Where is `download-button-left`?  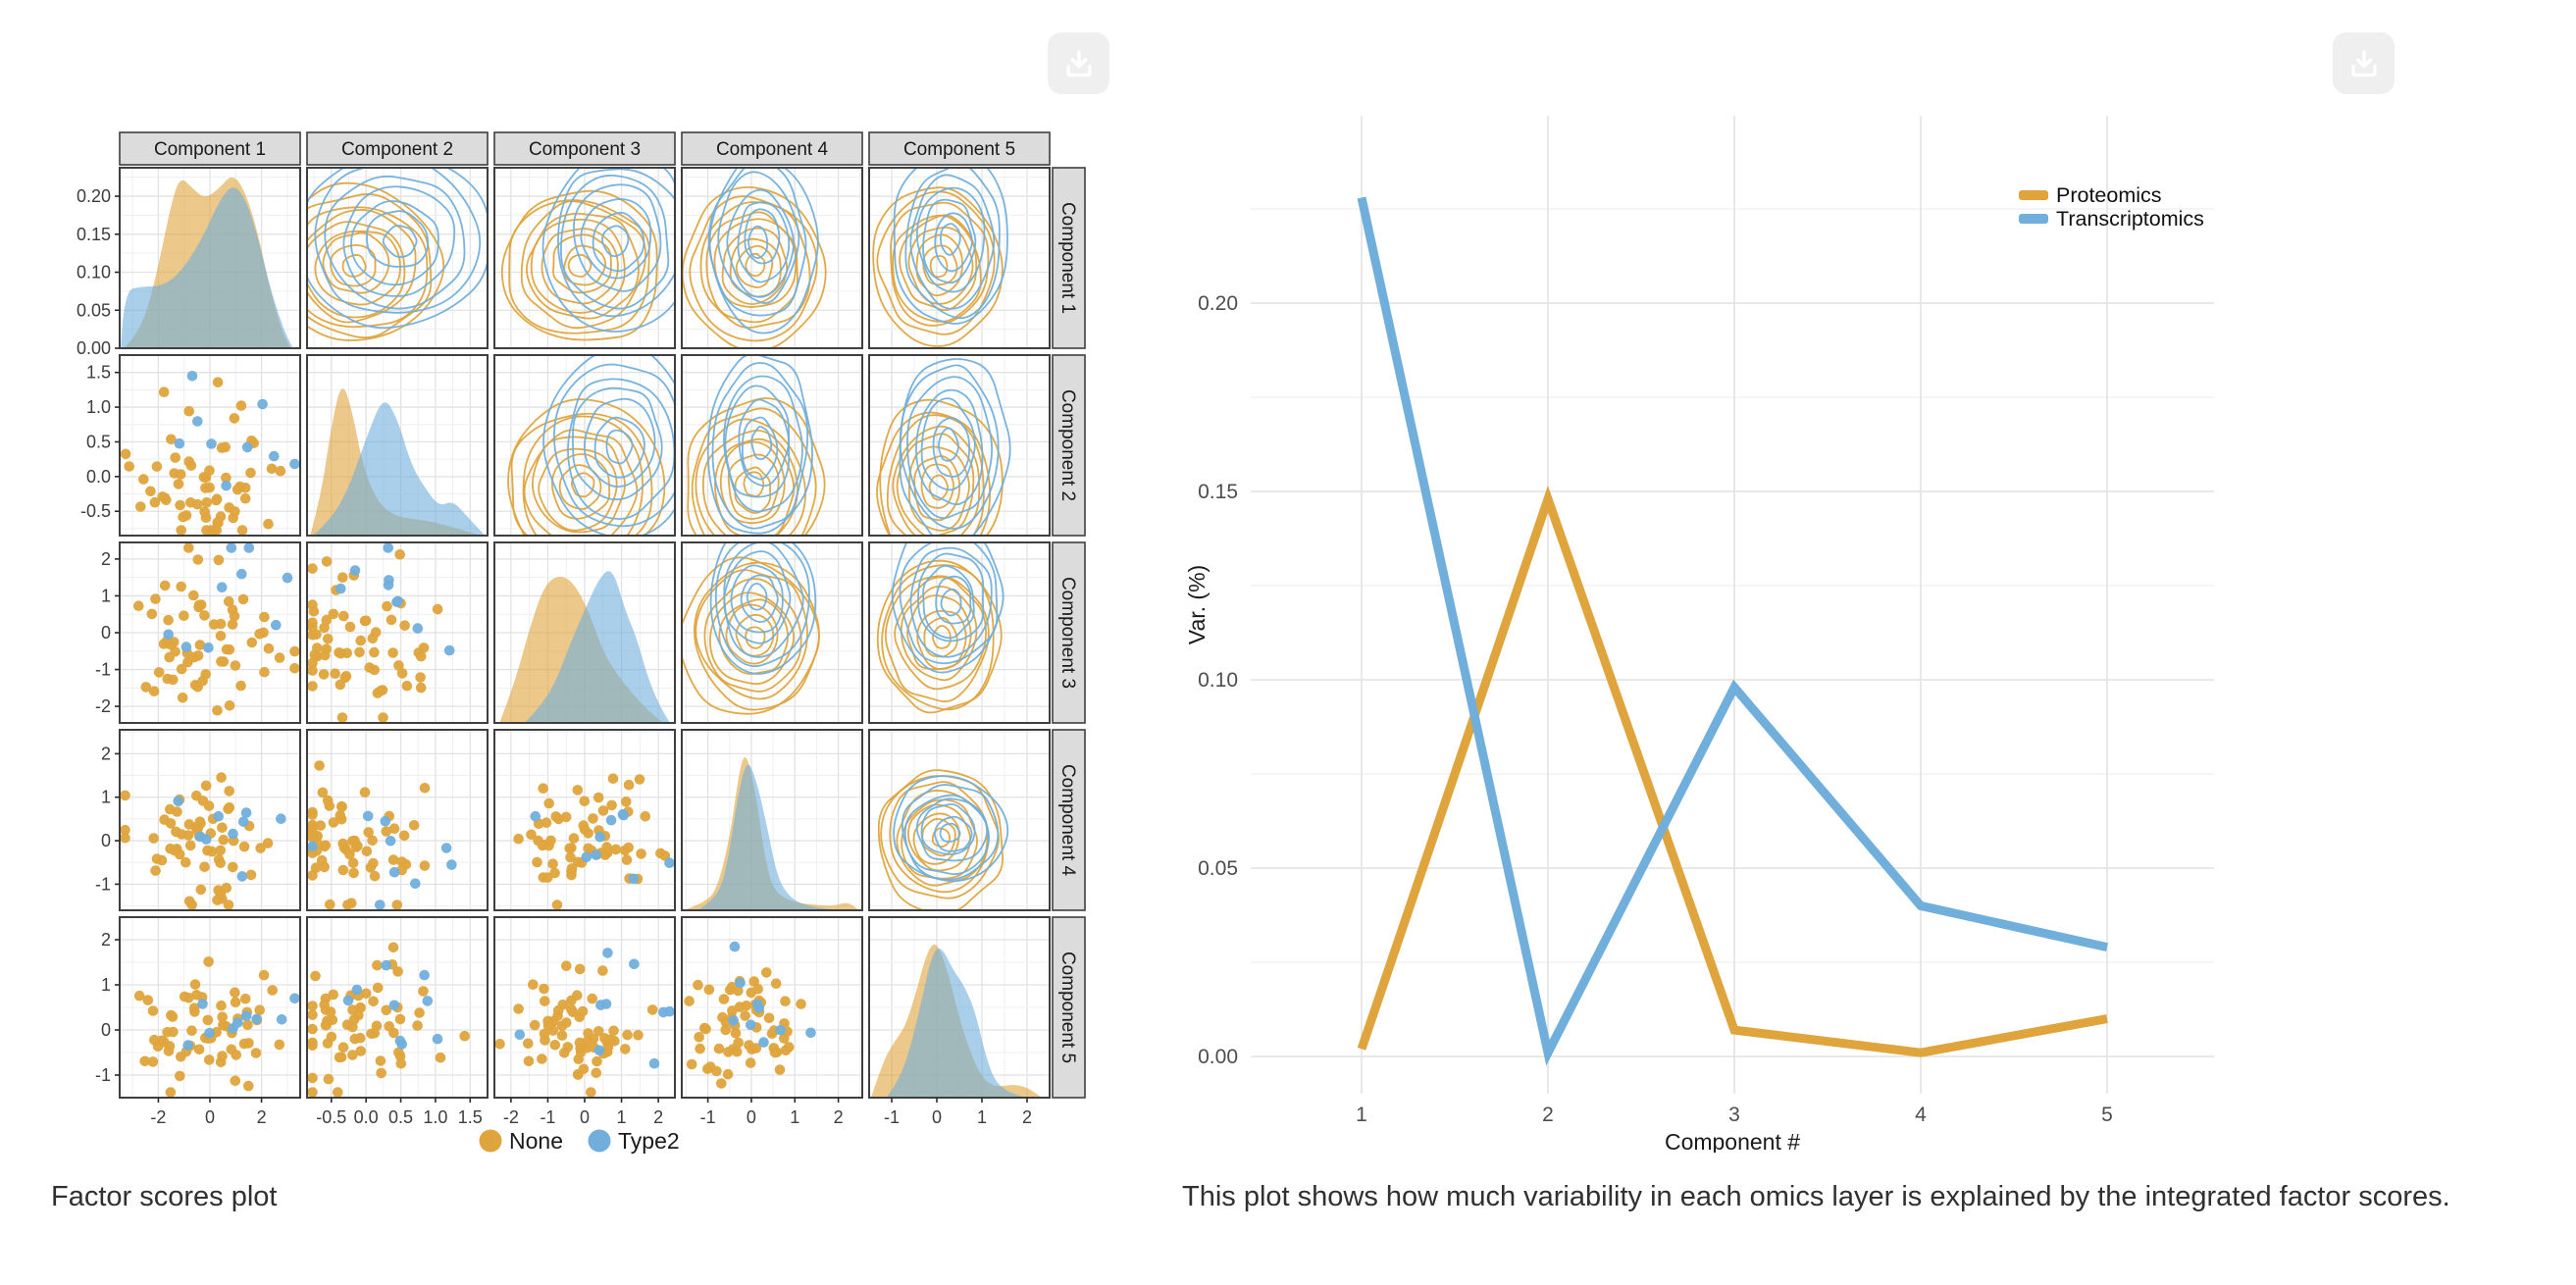
download-button-left is located at coordinates (1078, 63).